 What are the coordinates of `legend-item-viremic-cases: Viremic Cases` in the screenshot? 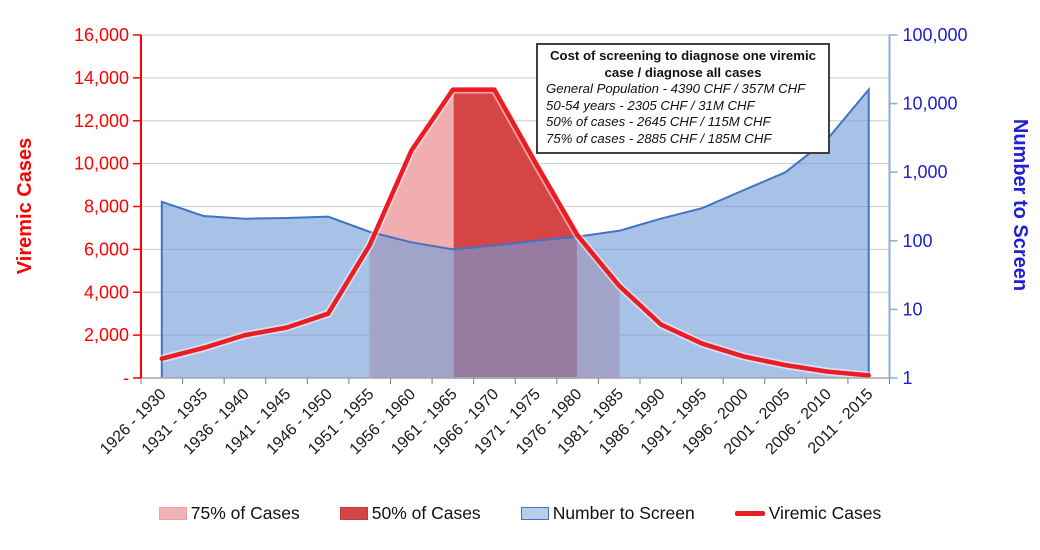 It's located at (808, 513).